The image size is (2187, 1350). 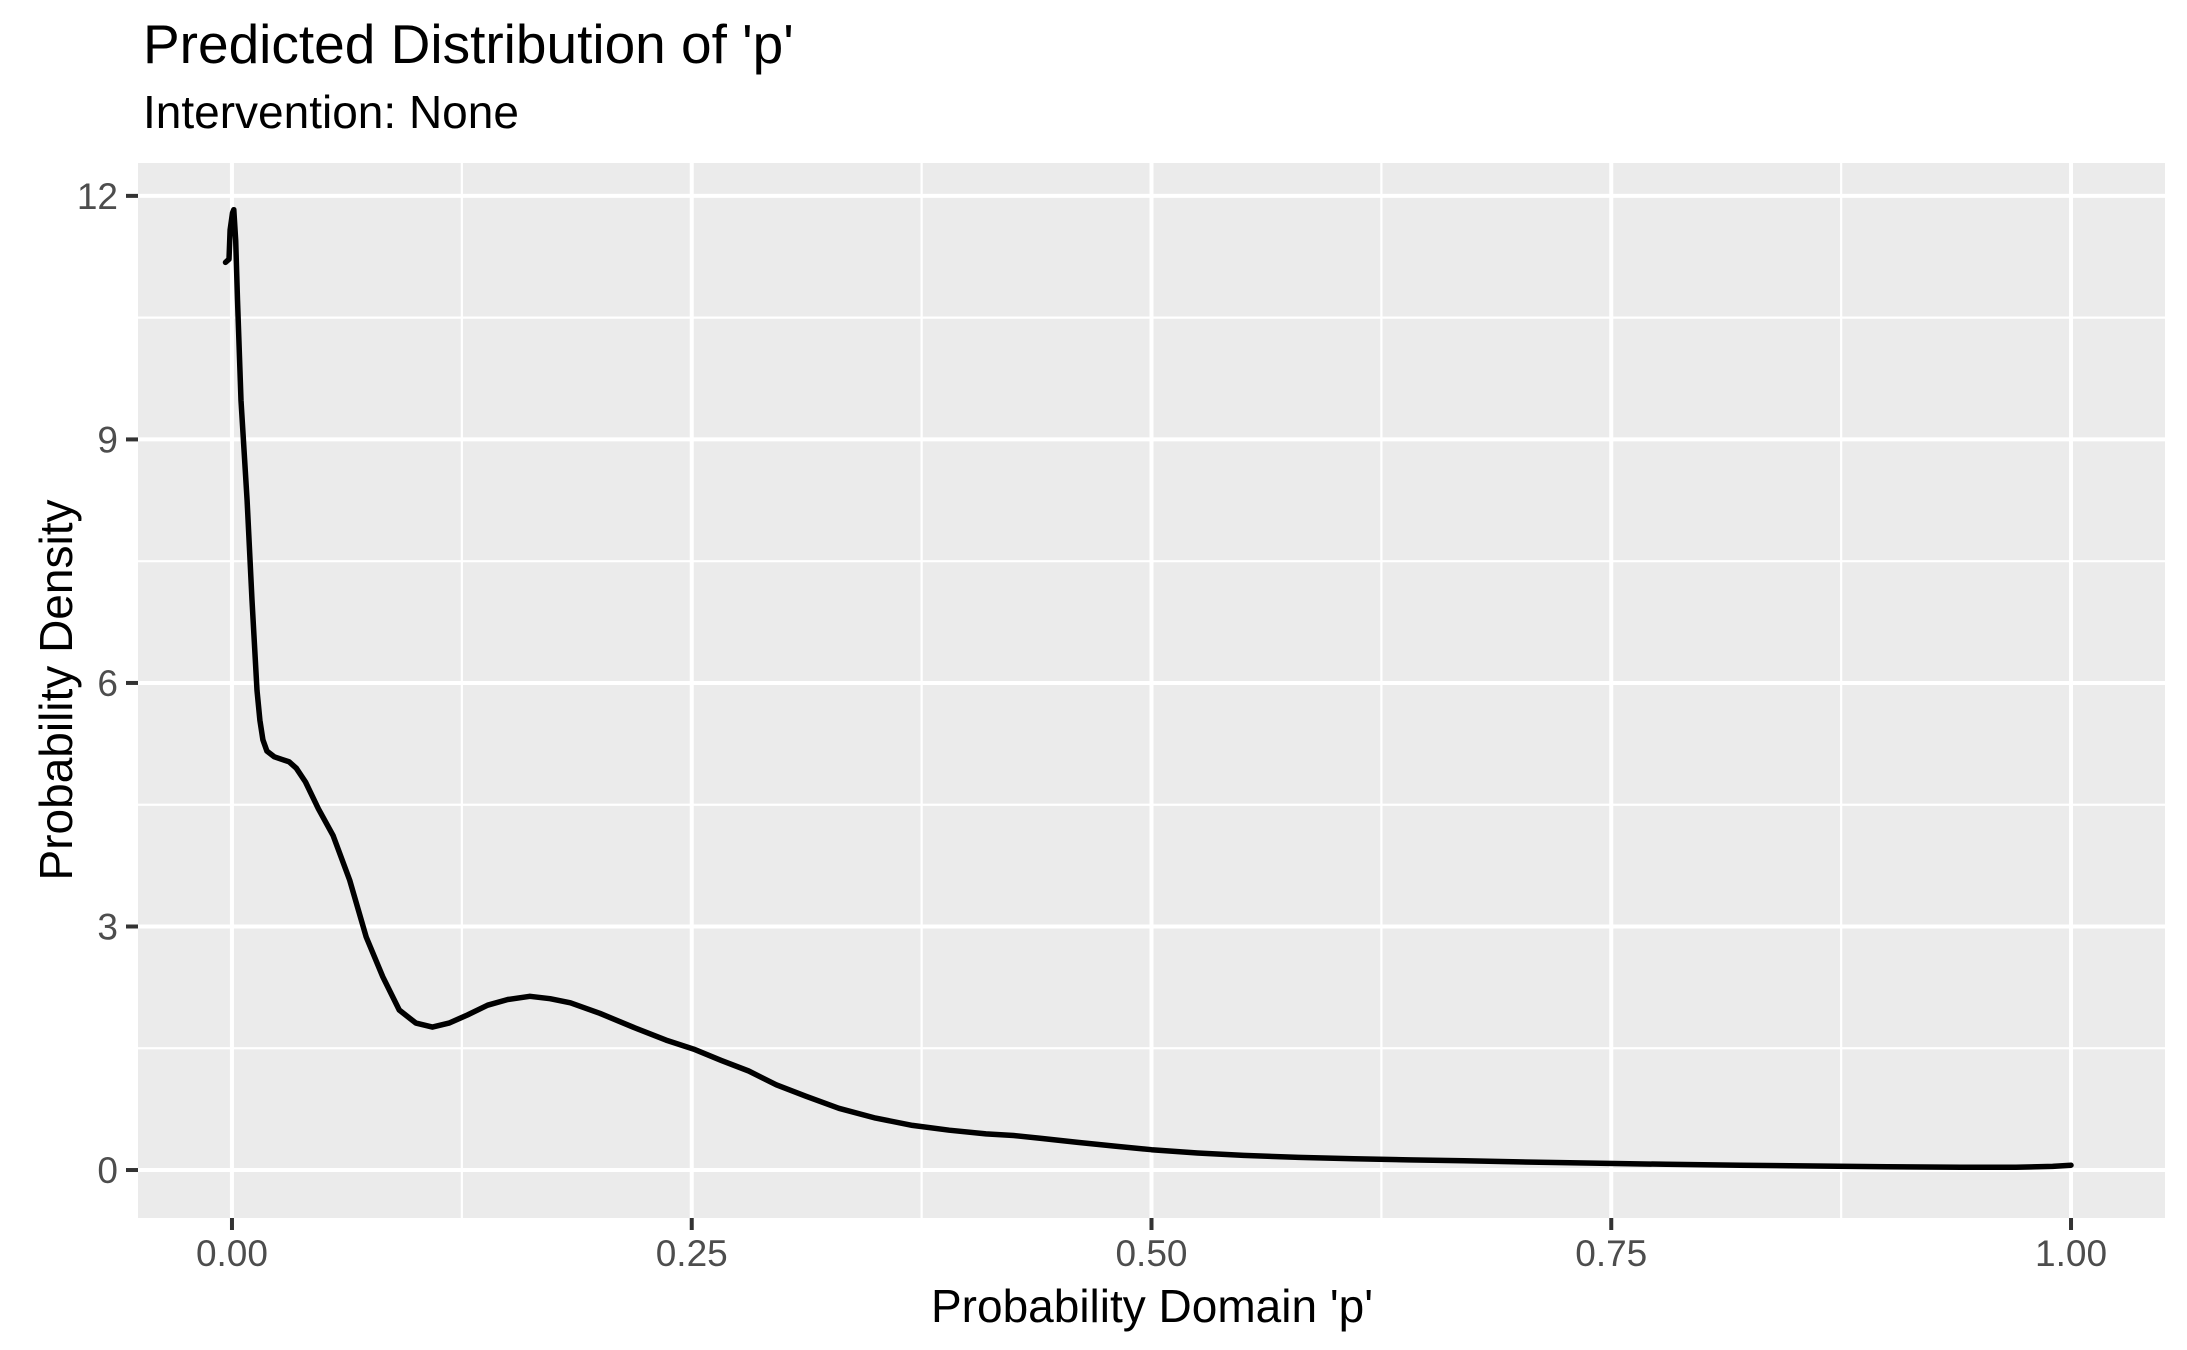 I want to click on plot-subtitle: Intervention: None, so click(x=331, y=112).